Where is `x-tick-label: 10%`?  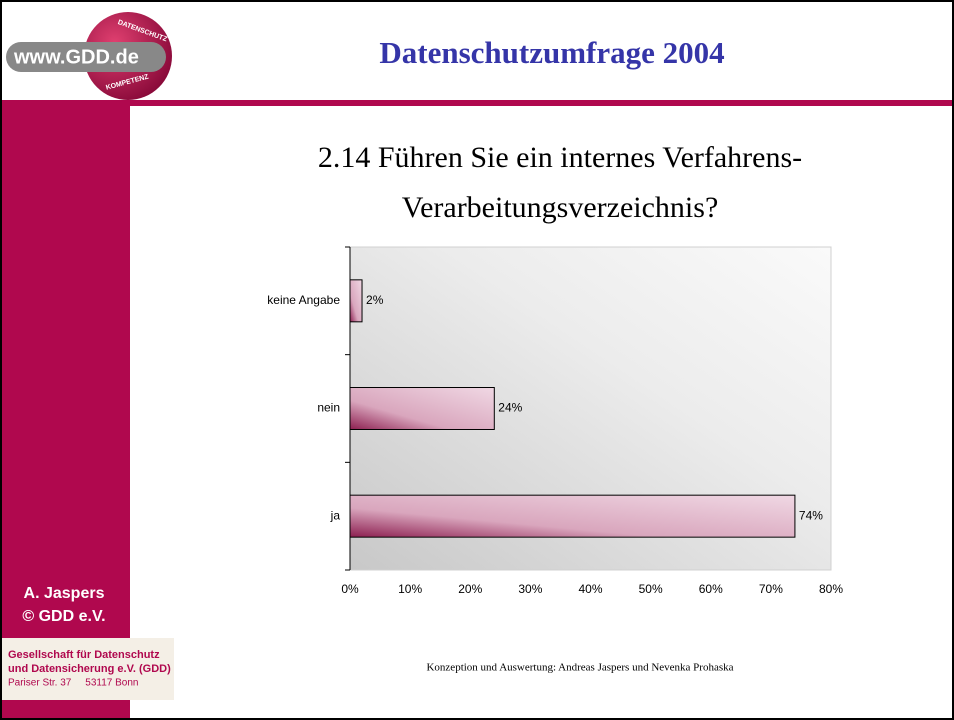 x-tick-label: 10% is located at coordinates (410, 589).